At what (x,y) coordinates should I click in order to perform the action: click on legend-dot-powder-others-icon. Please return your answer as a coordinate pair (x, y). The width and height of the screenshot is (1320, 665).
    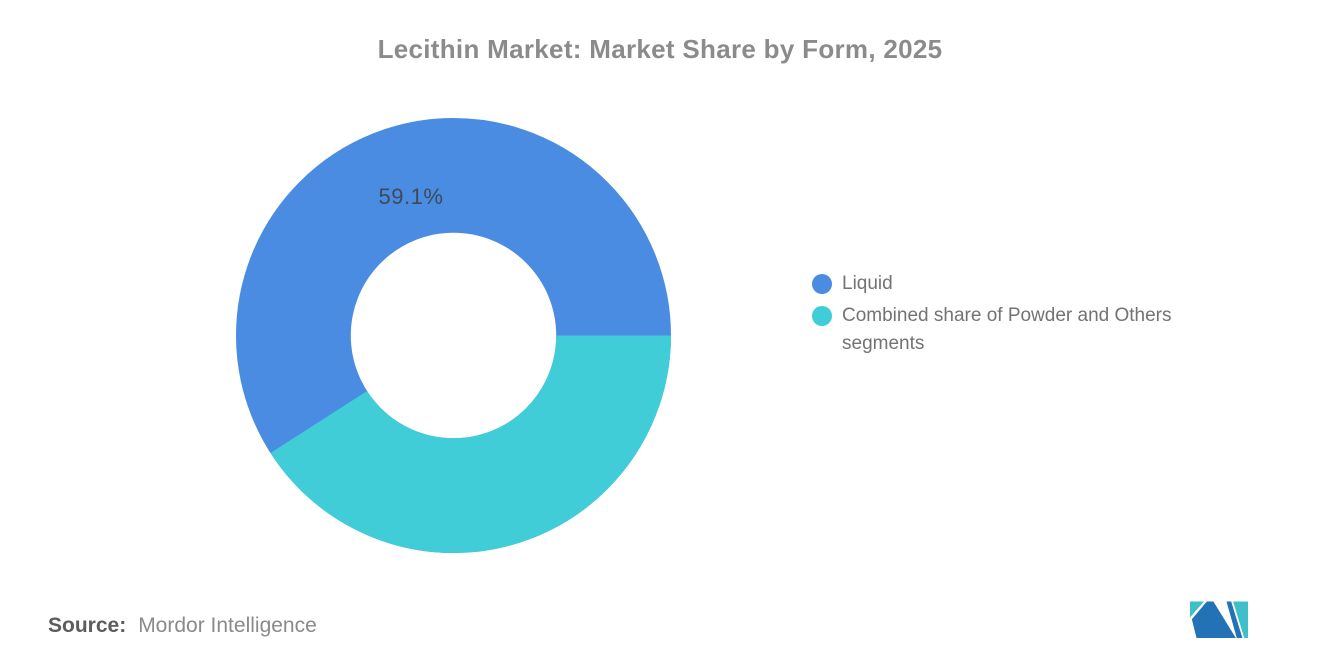
    Looking at the image, I should click on (822, 316).